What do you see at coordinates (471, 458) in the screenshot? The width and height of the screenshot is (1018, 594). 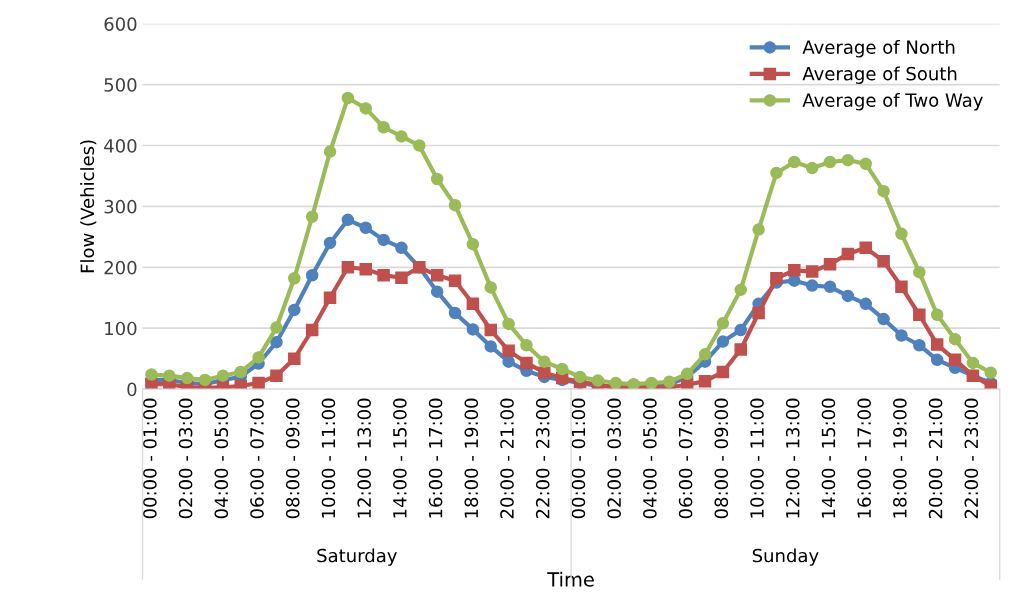 I see `x-tick-label: 18:00 - 19:00` at bounding box center [471, 458].